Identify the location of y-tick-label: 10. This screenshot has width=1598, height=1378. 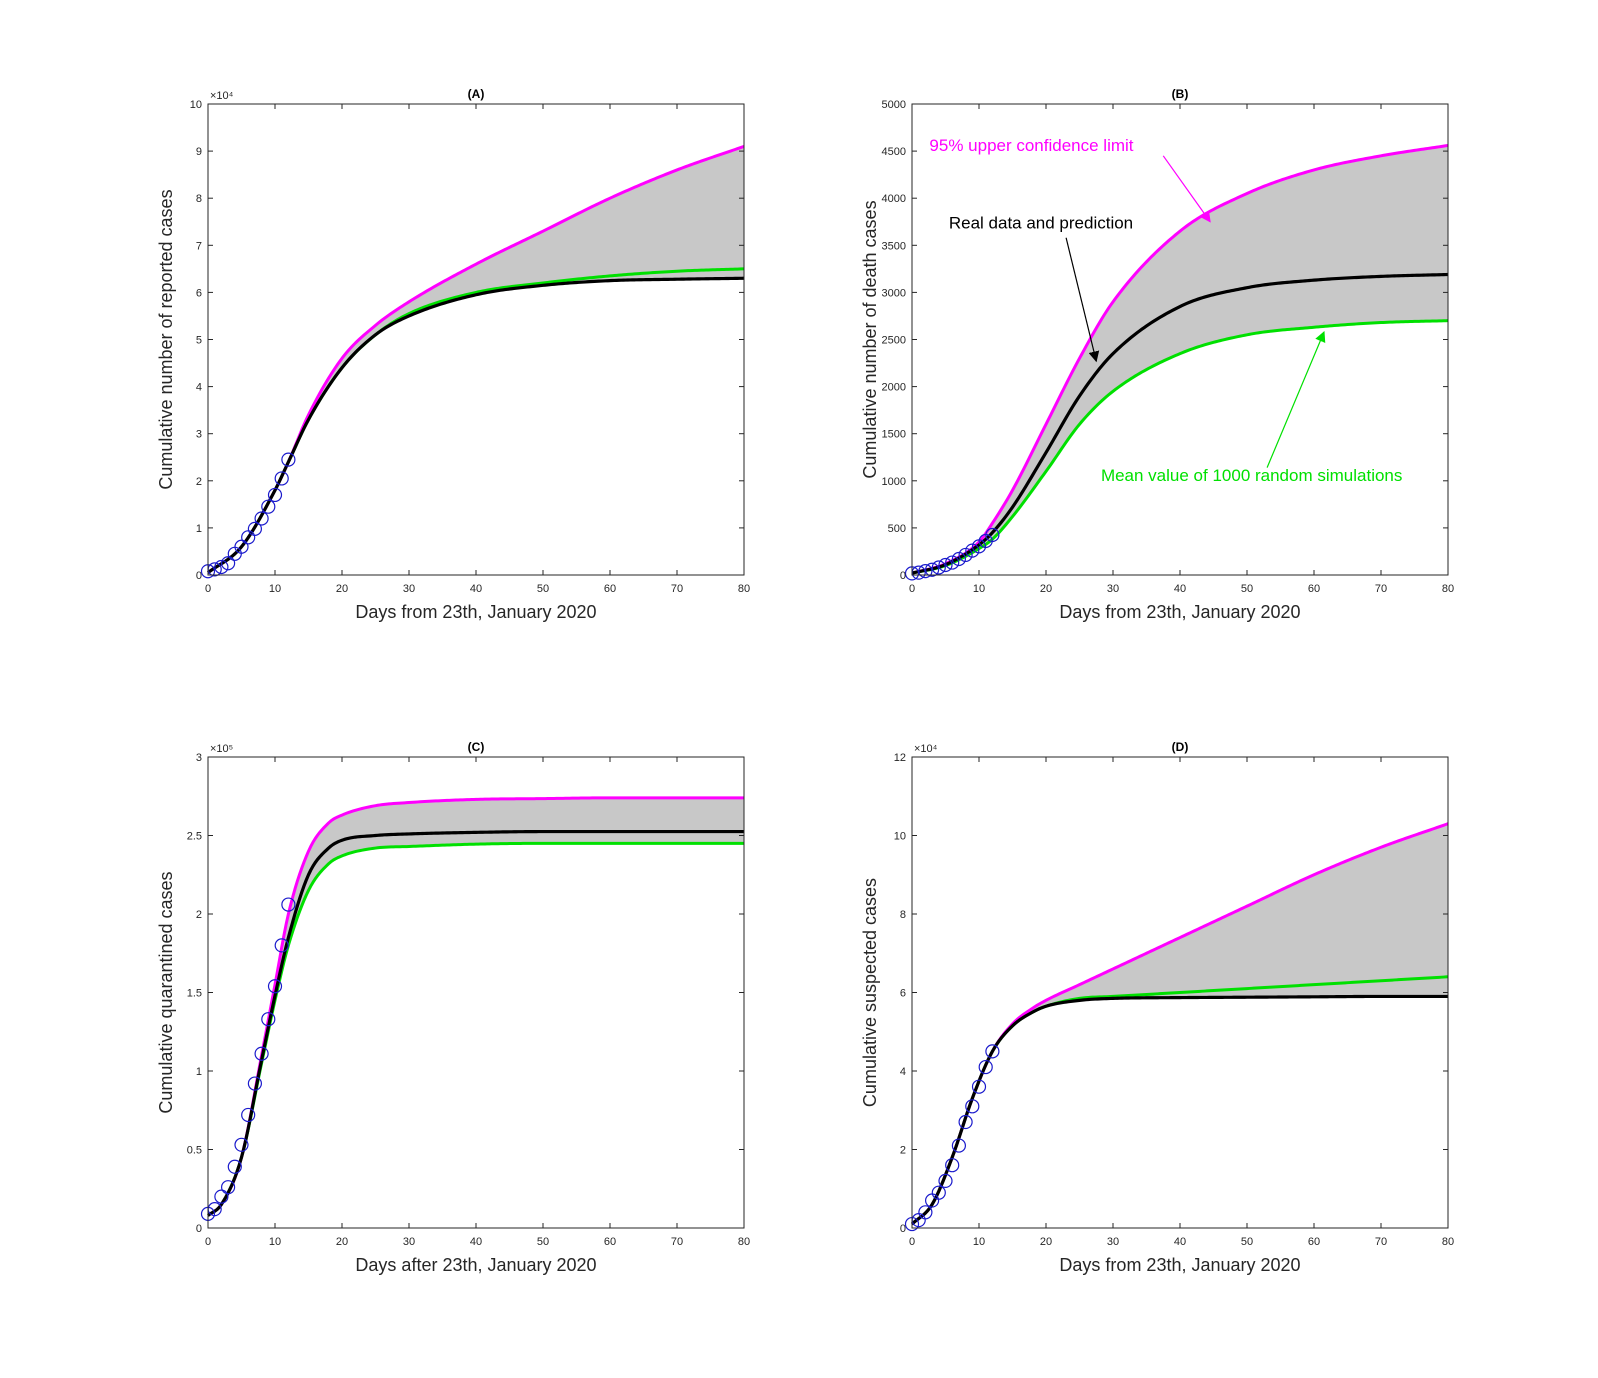
(900, 837).